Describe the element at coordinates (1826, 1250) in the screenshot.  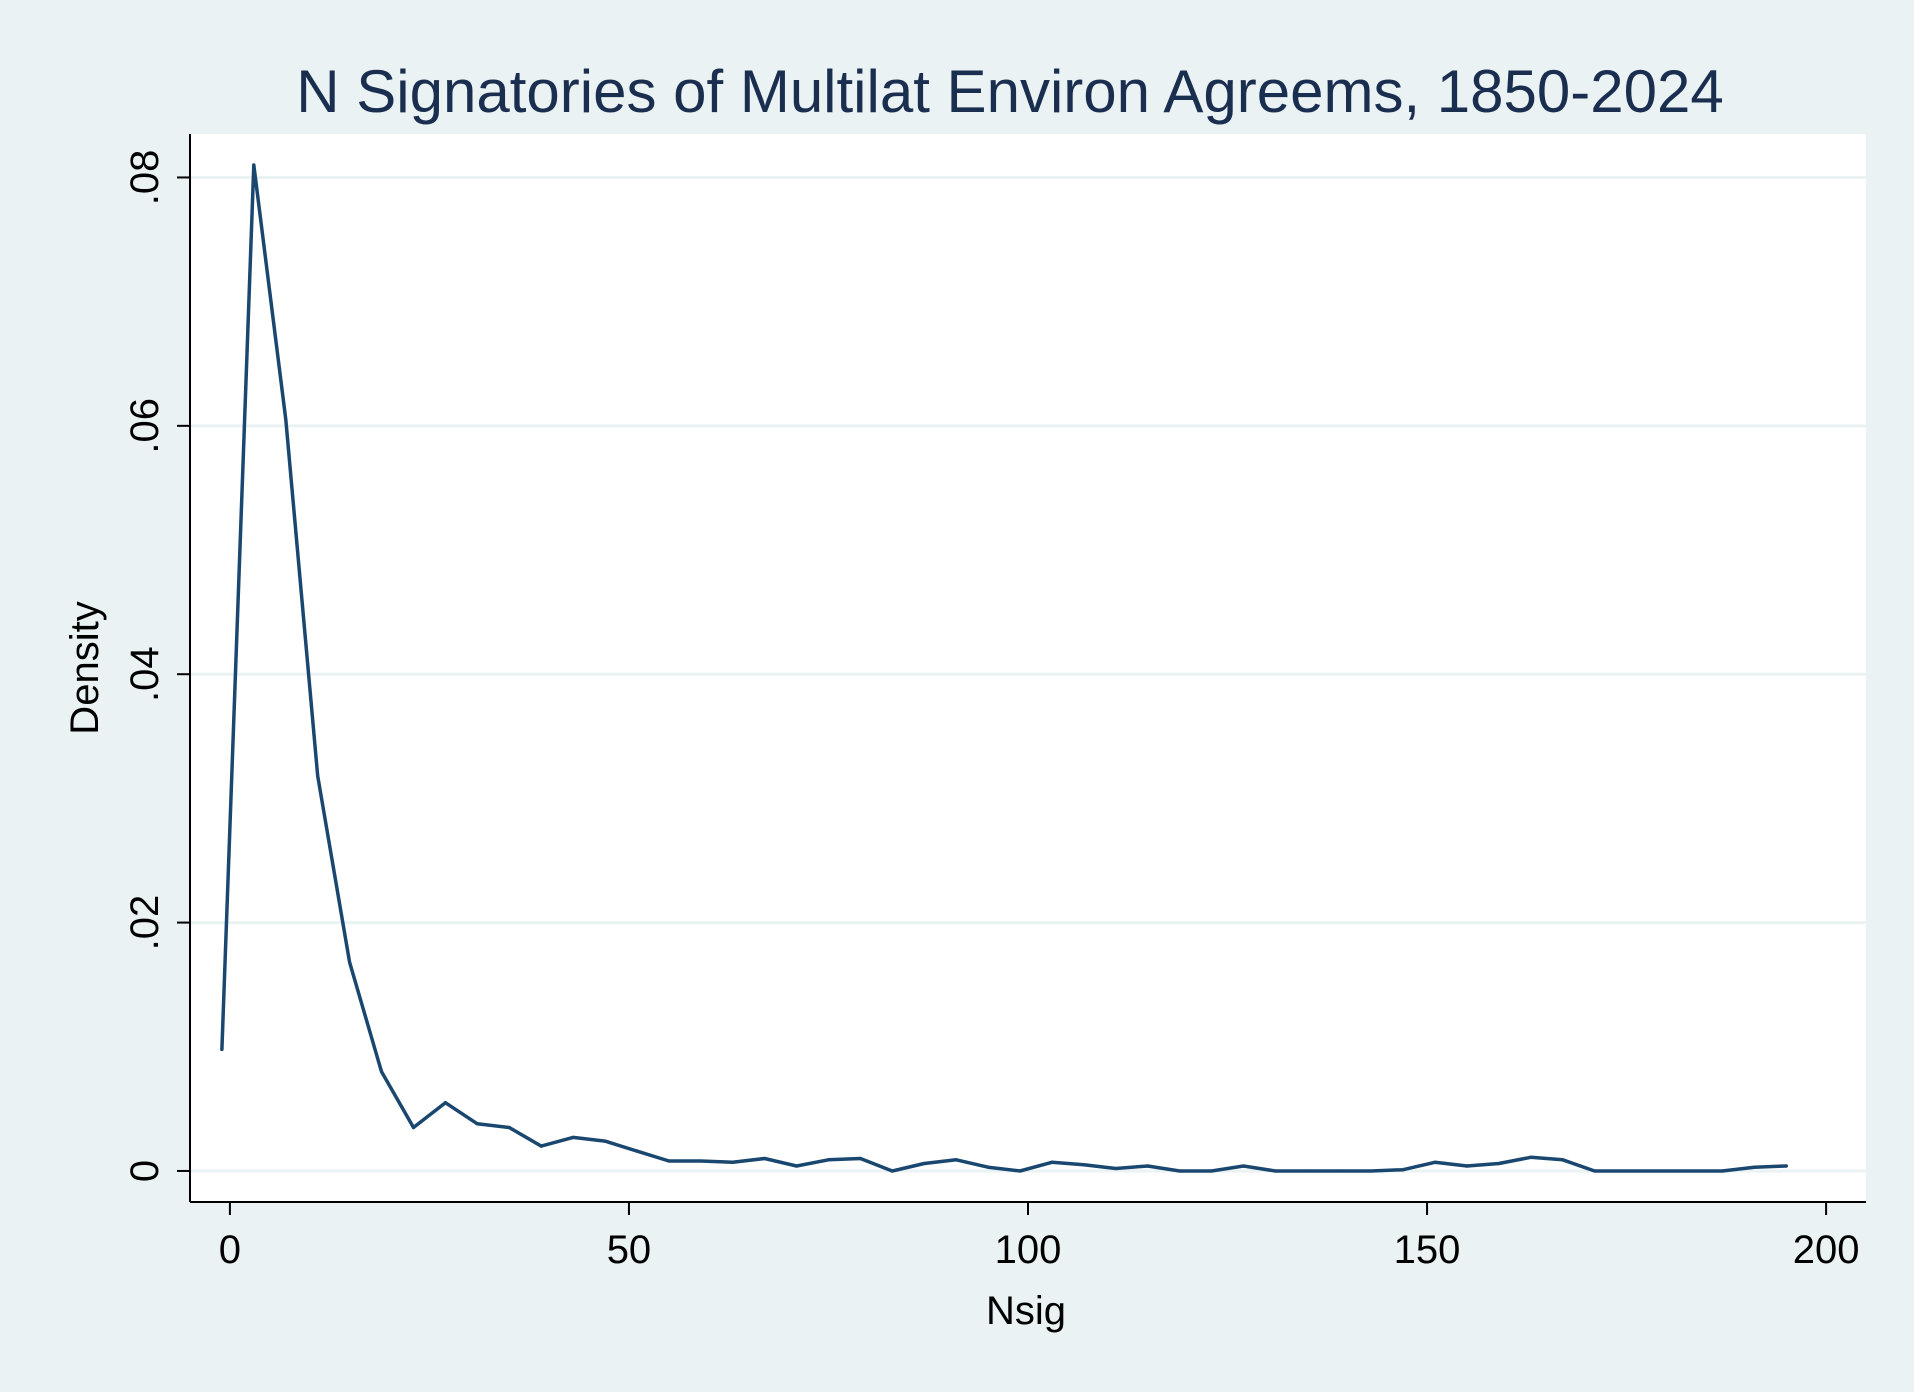
I see `x-tick-label-4: 200` at that location.